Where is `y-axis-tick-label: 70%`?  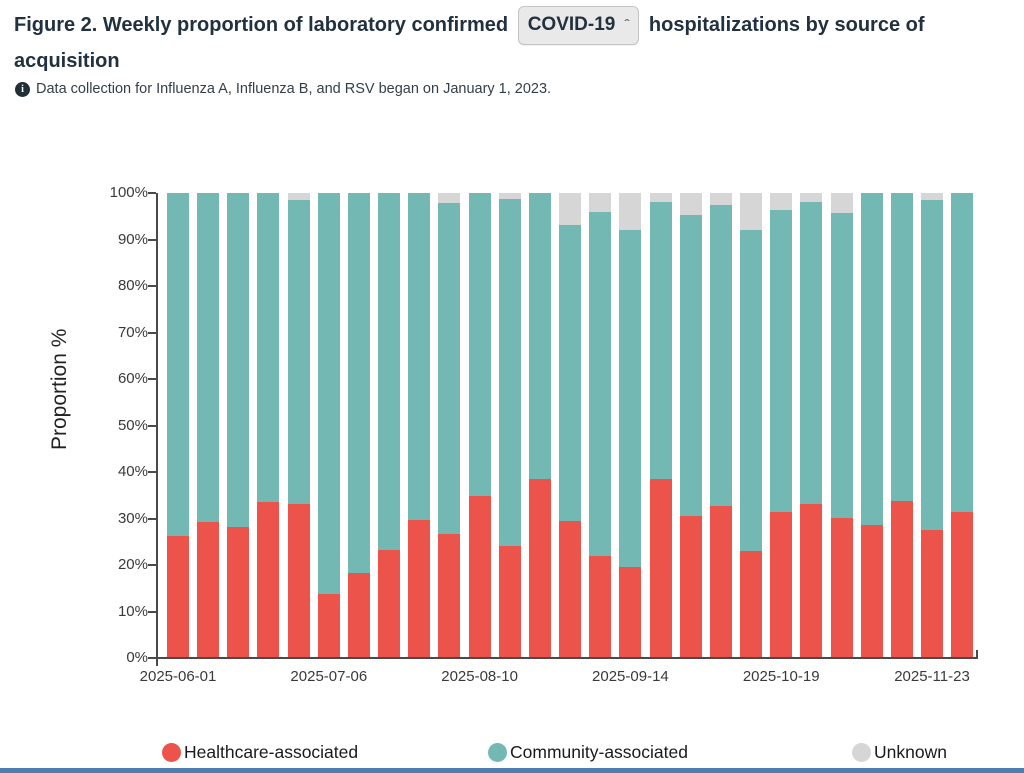
y-axis-tick-label: 70% is located at coordinates (132, 332).